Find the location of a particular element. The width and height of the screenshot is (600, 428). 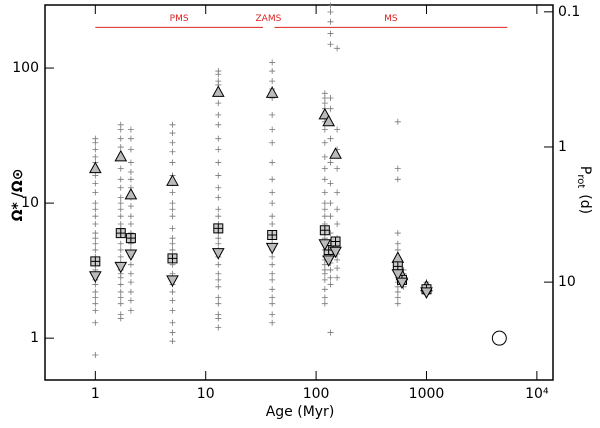

y2-label-sub: rot is located at coordinates (580, 181).